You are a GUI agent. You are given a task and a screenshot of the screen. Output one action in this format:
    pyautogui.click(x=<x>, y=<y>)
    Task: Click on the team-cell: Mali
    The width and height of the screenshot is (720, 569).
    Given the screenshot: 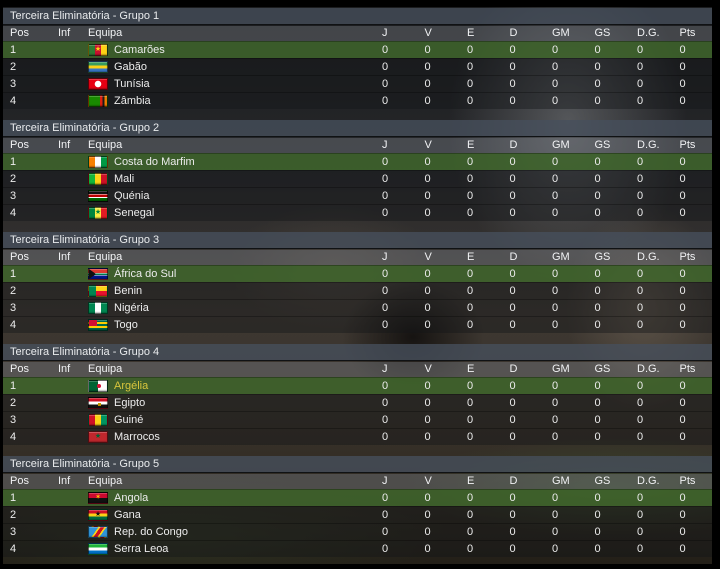 What is the action you would take?
    pyautogui.click(x=234, y=179)
    